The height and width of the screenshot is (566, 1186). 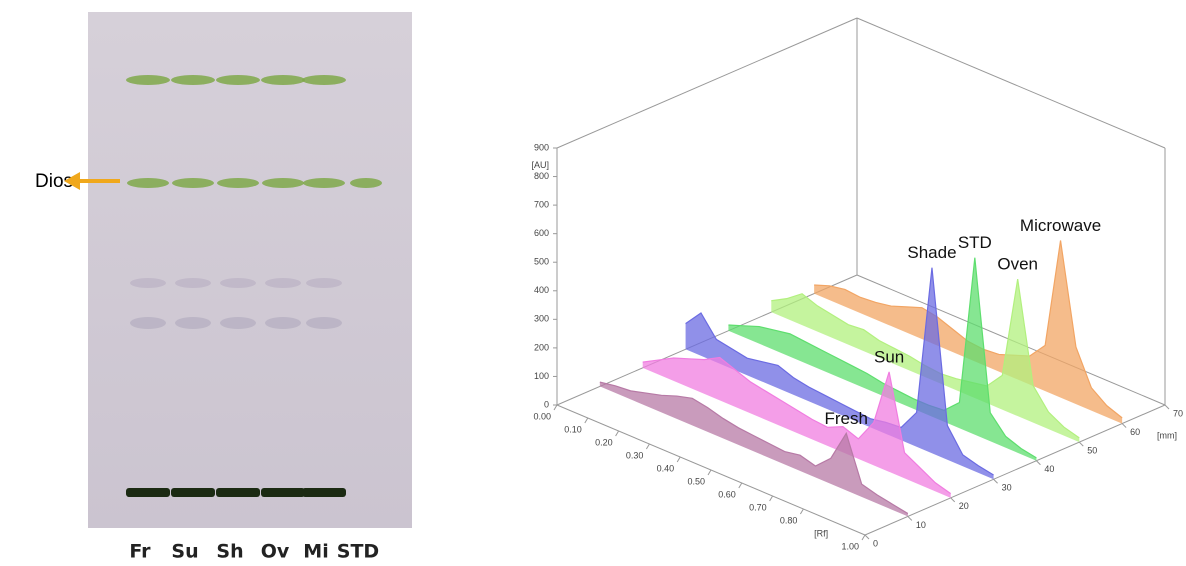 What do you see at coordinates (931, 252) in the screenshot?
I see `series-label: Shade` at bounding box center [931, 252].